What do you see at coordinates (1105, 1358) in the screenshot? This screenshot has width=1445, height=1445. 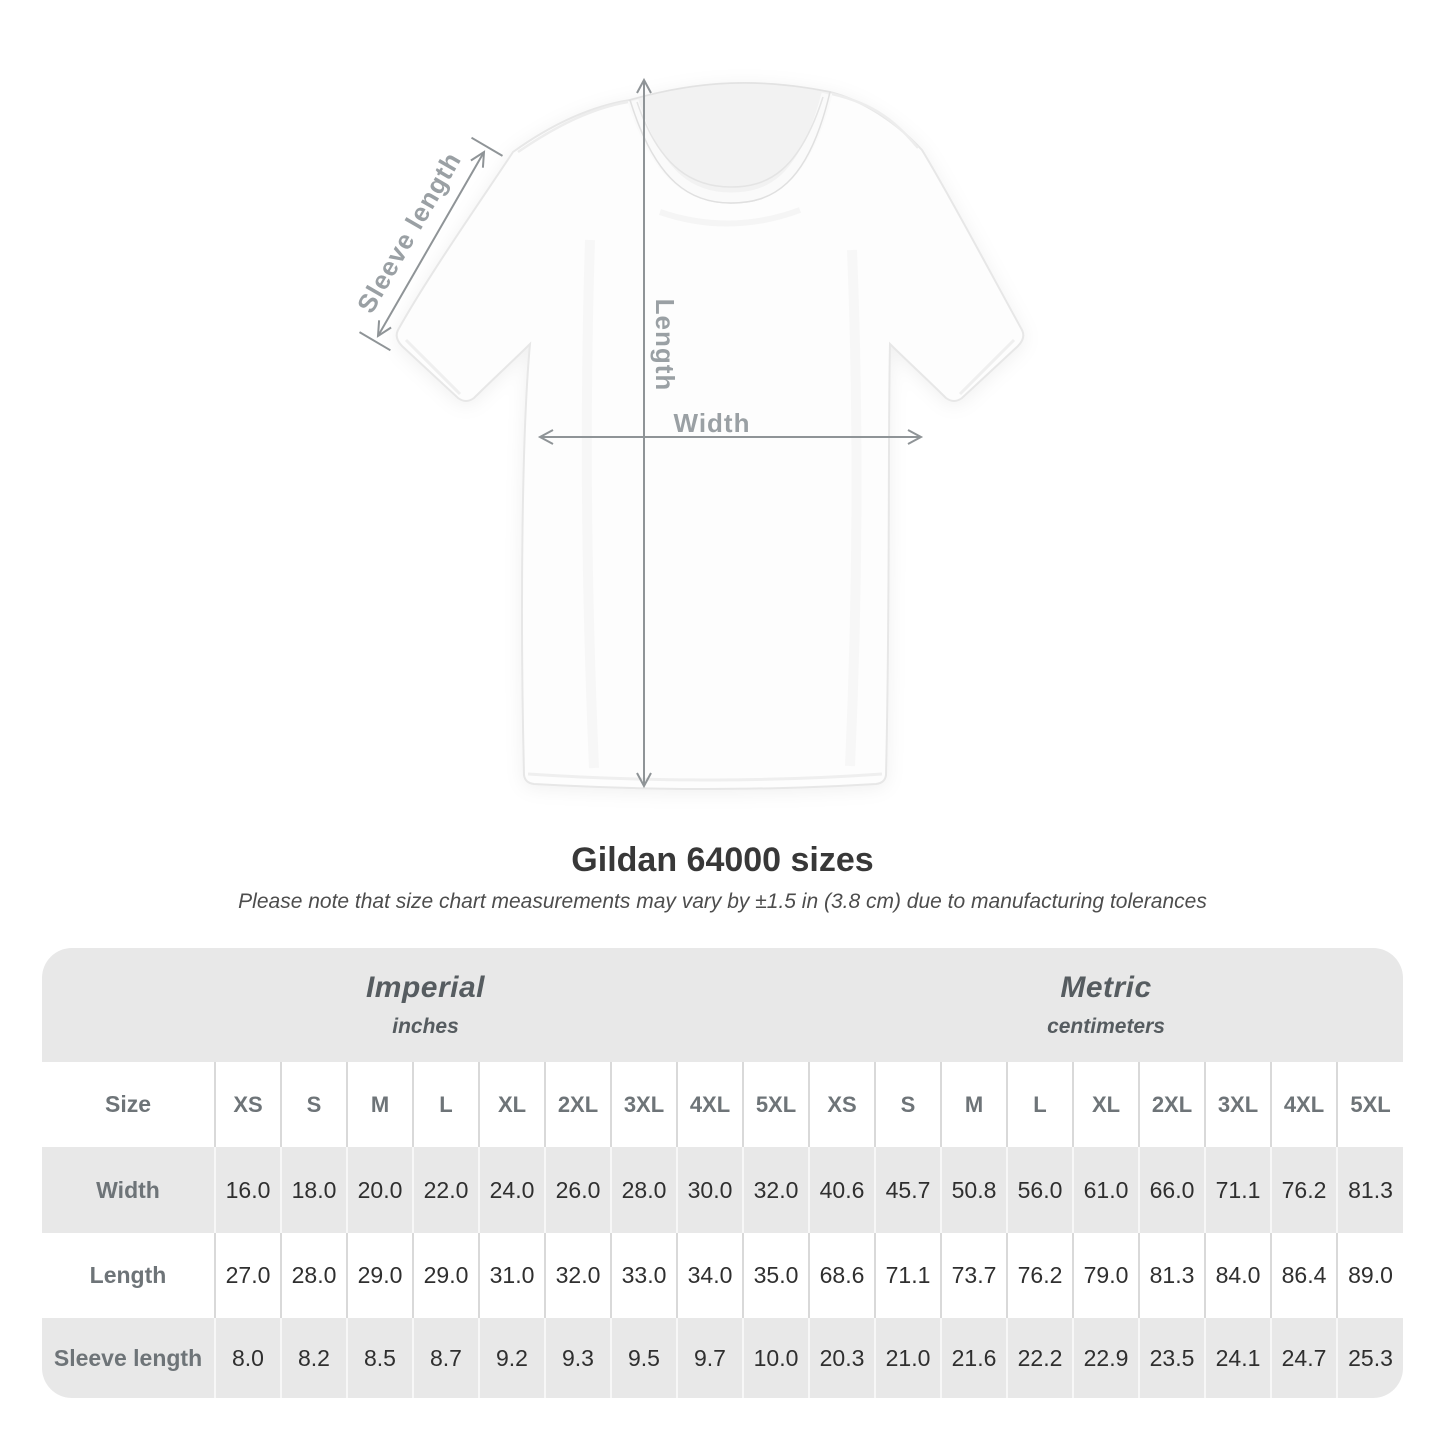 I see `sleeve-length-metric-xl: 22.9` at bounding box center [1105, 1358].